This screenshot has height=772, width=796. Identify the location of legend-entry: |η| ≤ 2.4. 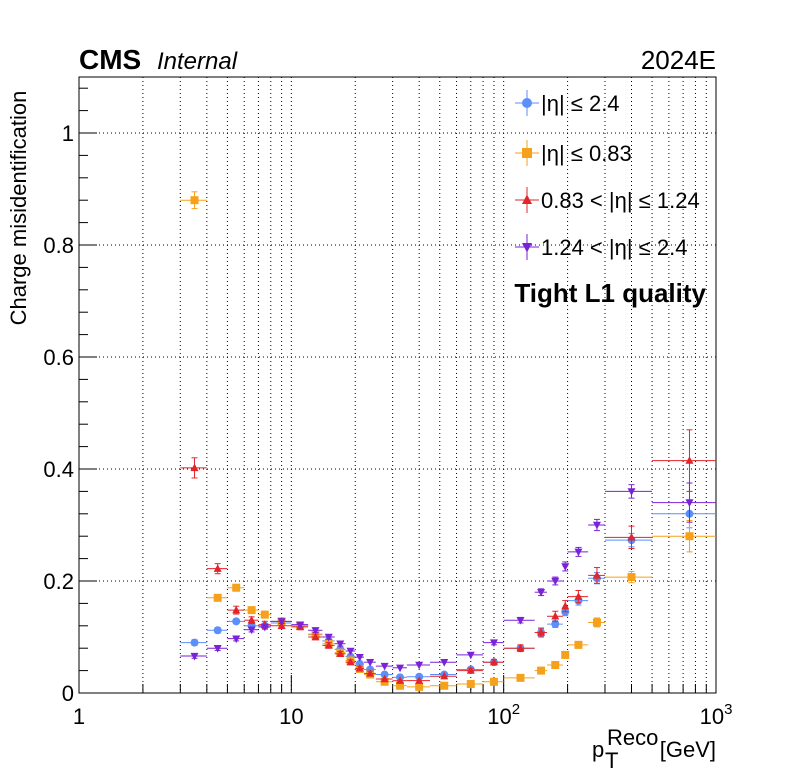
(567, 103).